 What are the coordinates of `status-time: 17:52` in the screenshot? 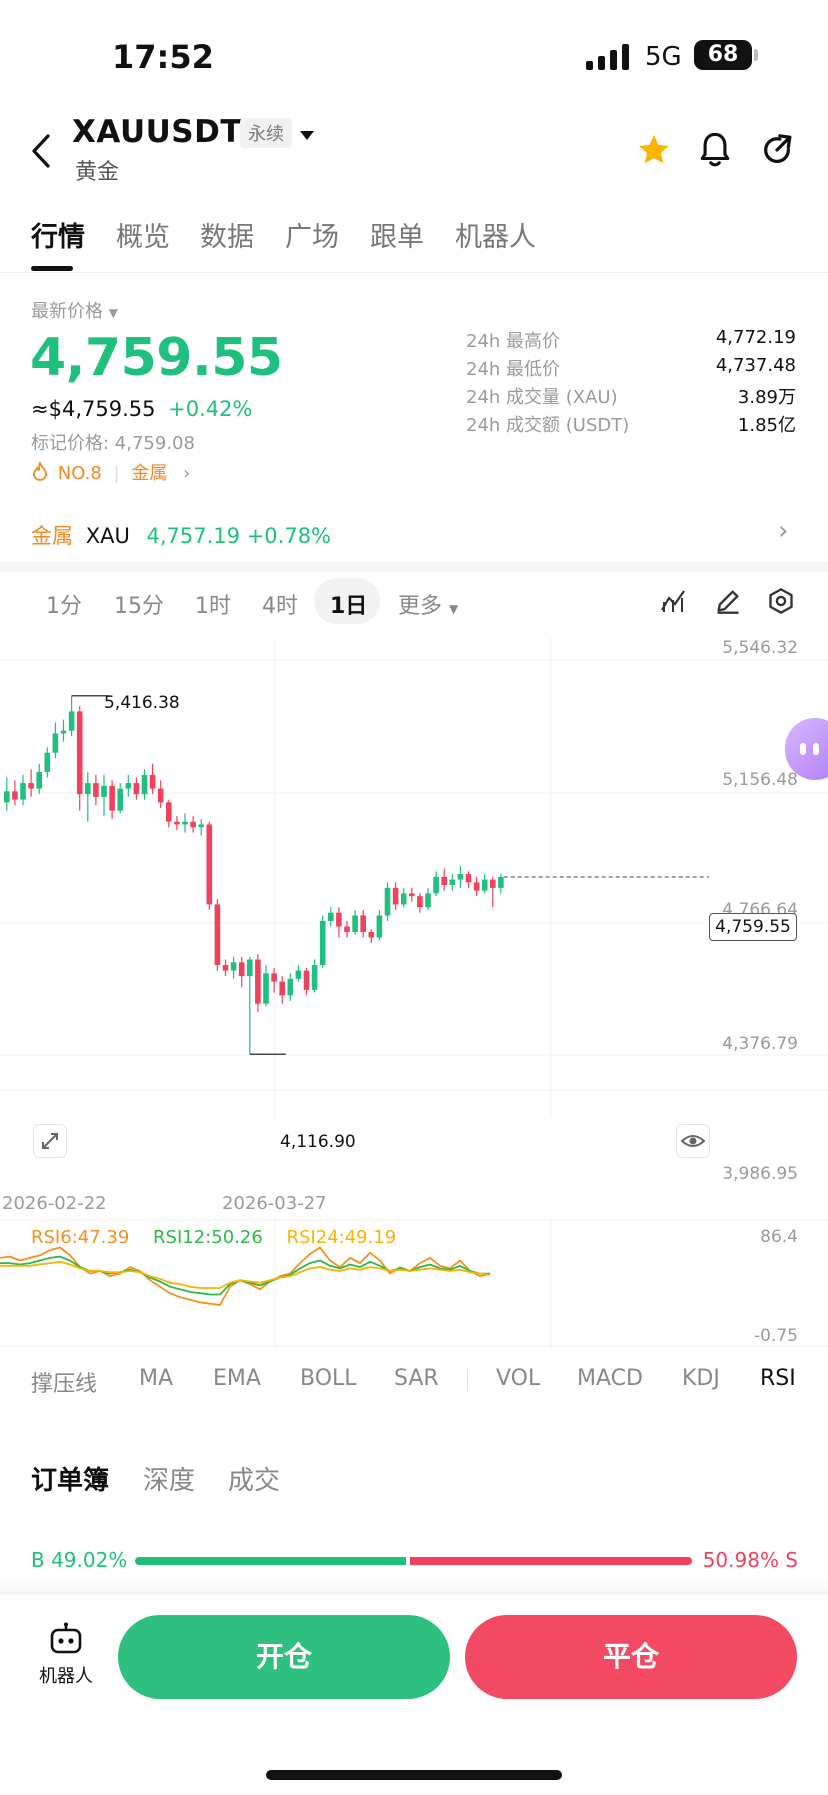 It's located at (163, 57).